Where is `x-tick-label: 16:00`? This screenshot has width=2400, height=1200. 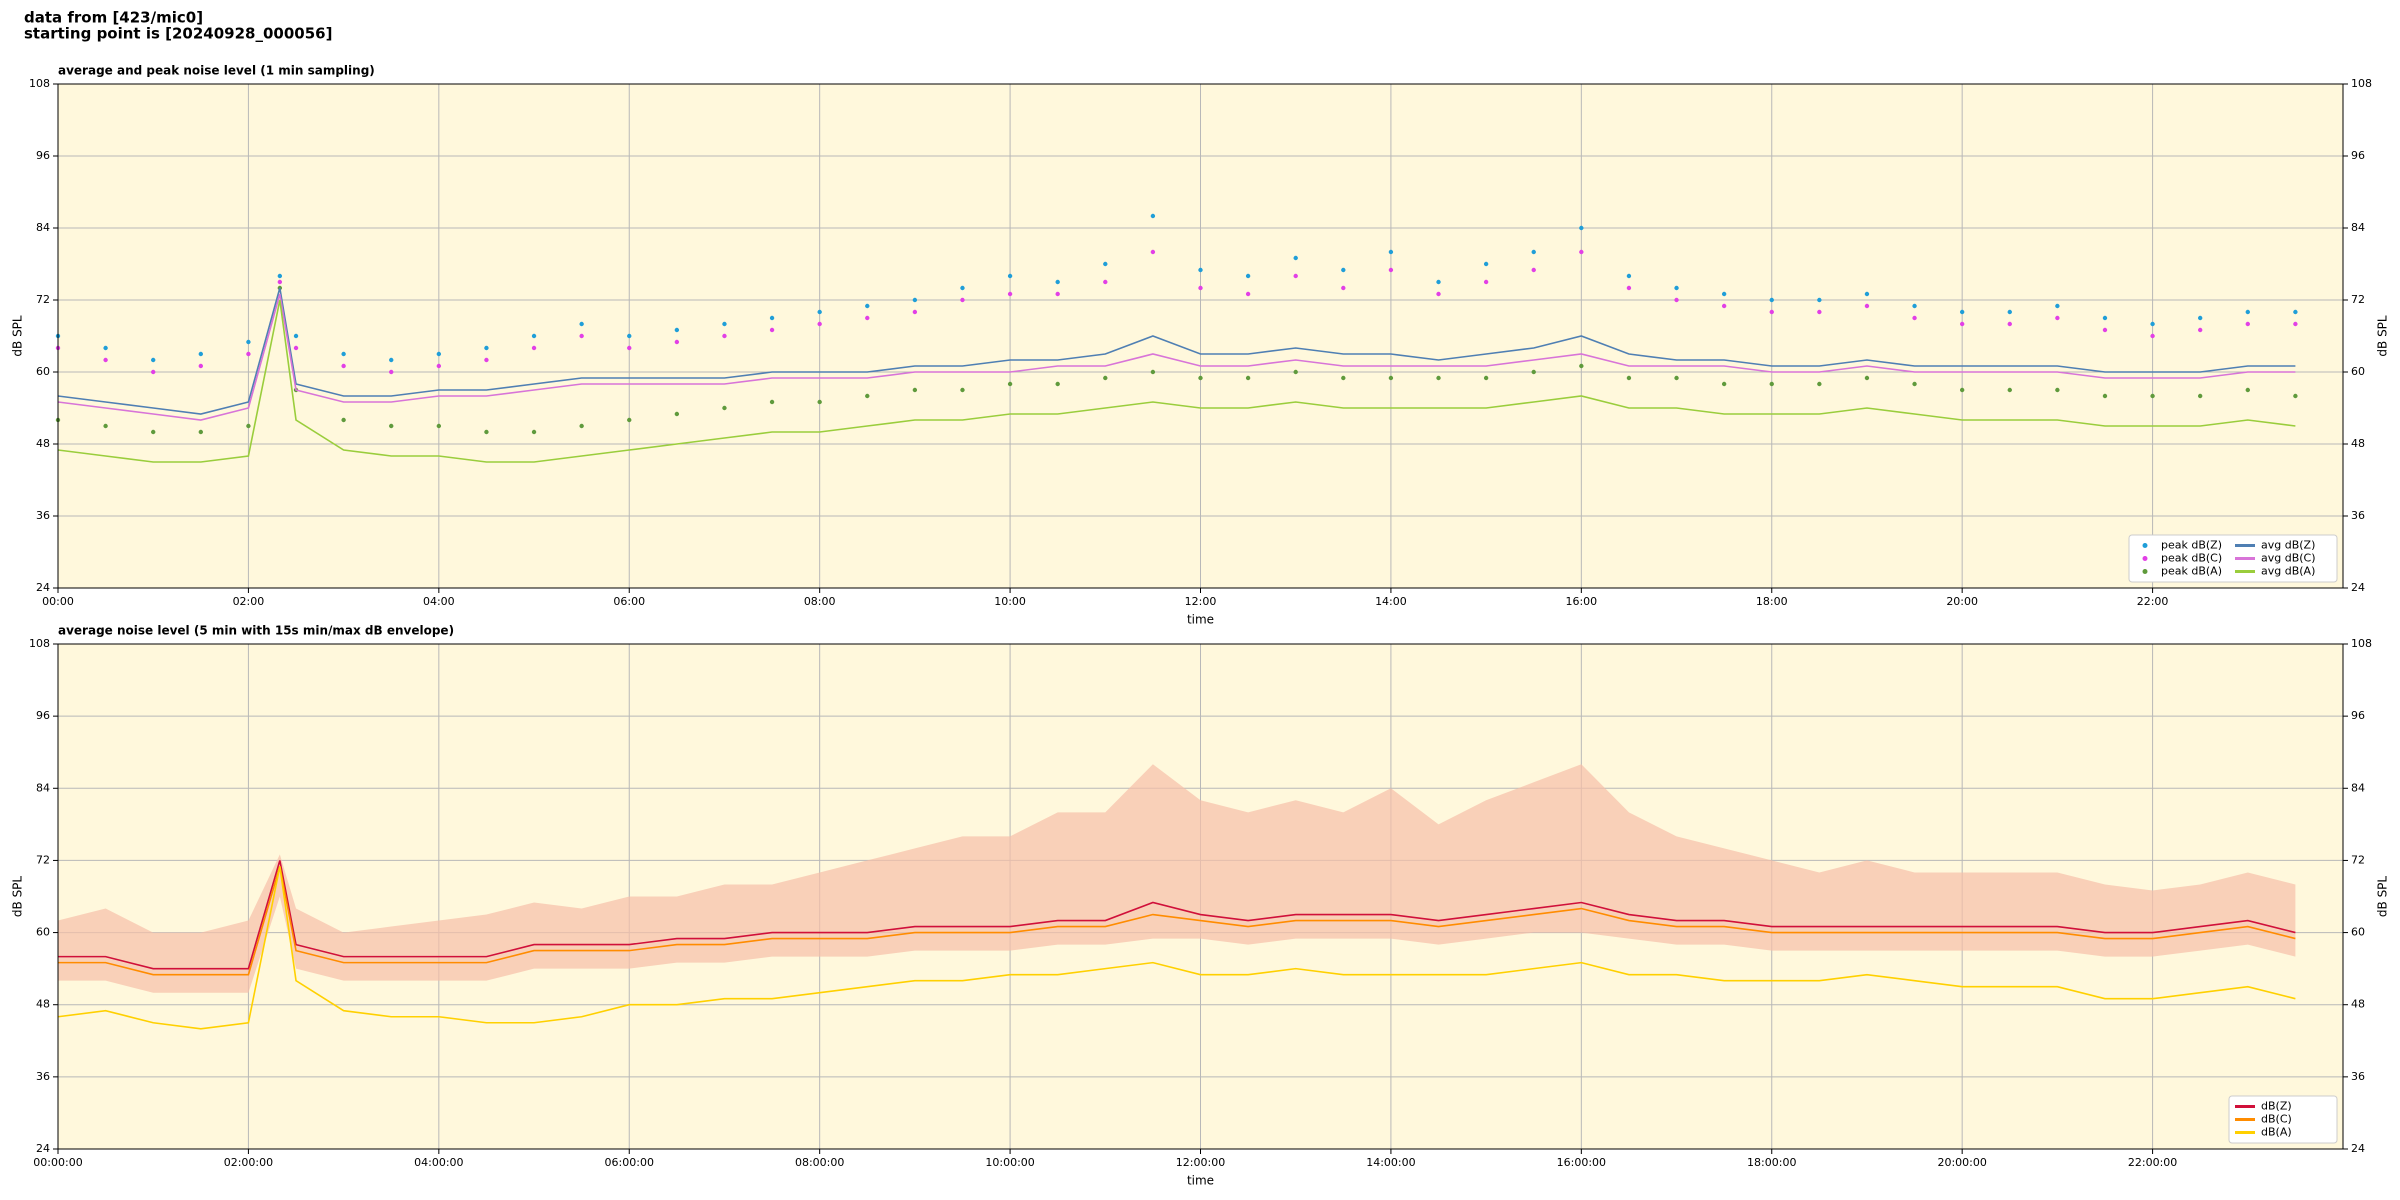 x-tick-label: 16:00 is located at coordinates (1581, 601).